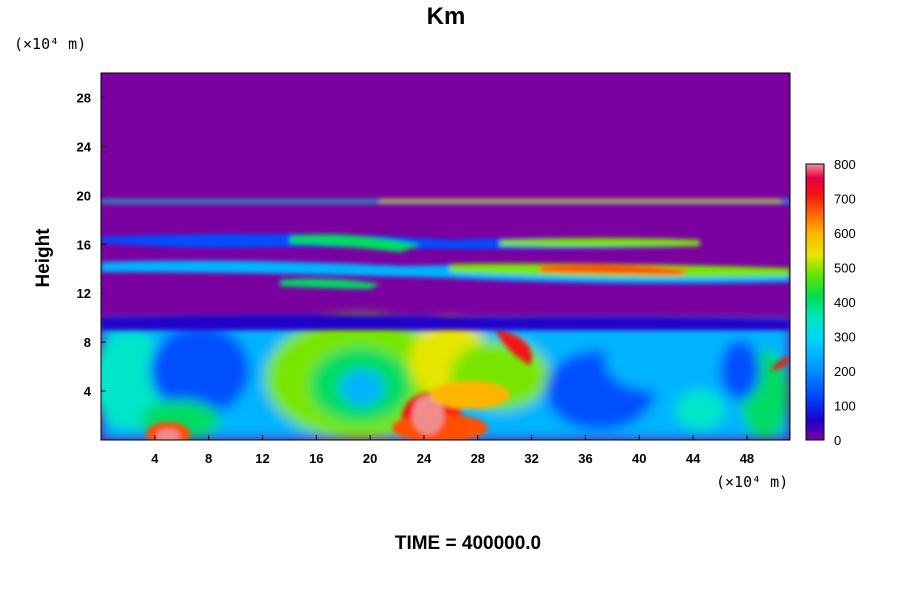 The height and width of the screenshot is (600, 900). Describe the element at coordinates (752, 482) in the screenshot. I see `x-unit-label: (×10⁴ m)` at that location.